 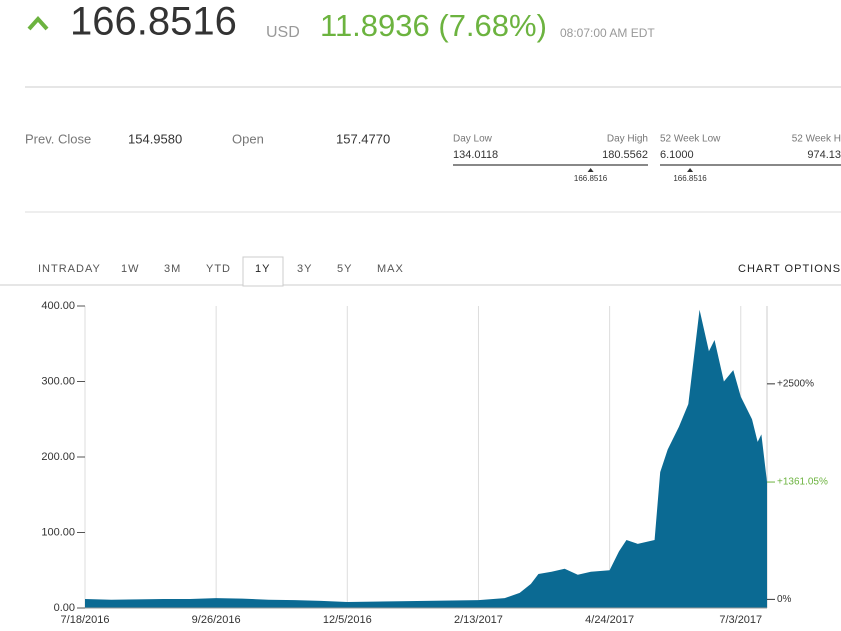 I want to click on y2-tick-label: 0%, so click(x=784, y=599).